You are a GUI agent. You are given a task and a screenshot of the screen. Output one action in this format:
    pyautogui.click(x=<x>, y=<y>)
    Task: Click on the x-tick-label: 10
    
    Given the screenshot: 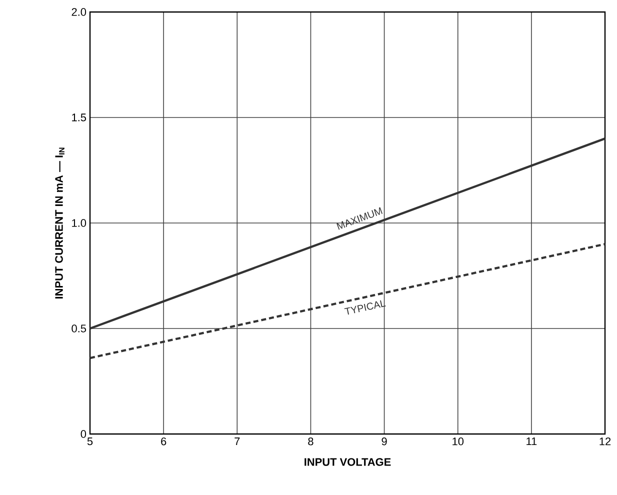 What is the action you would take?
    pyautogui.click(x=458, y=442)
    